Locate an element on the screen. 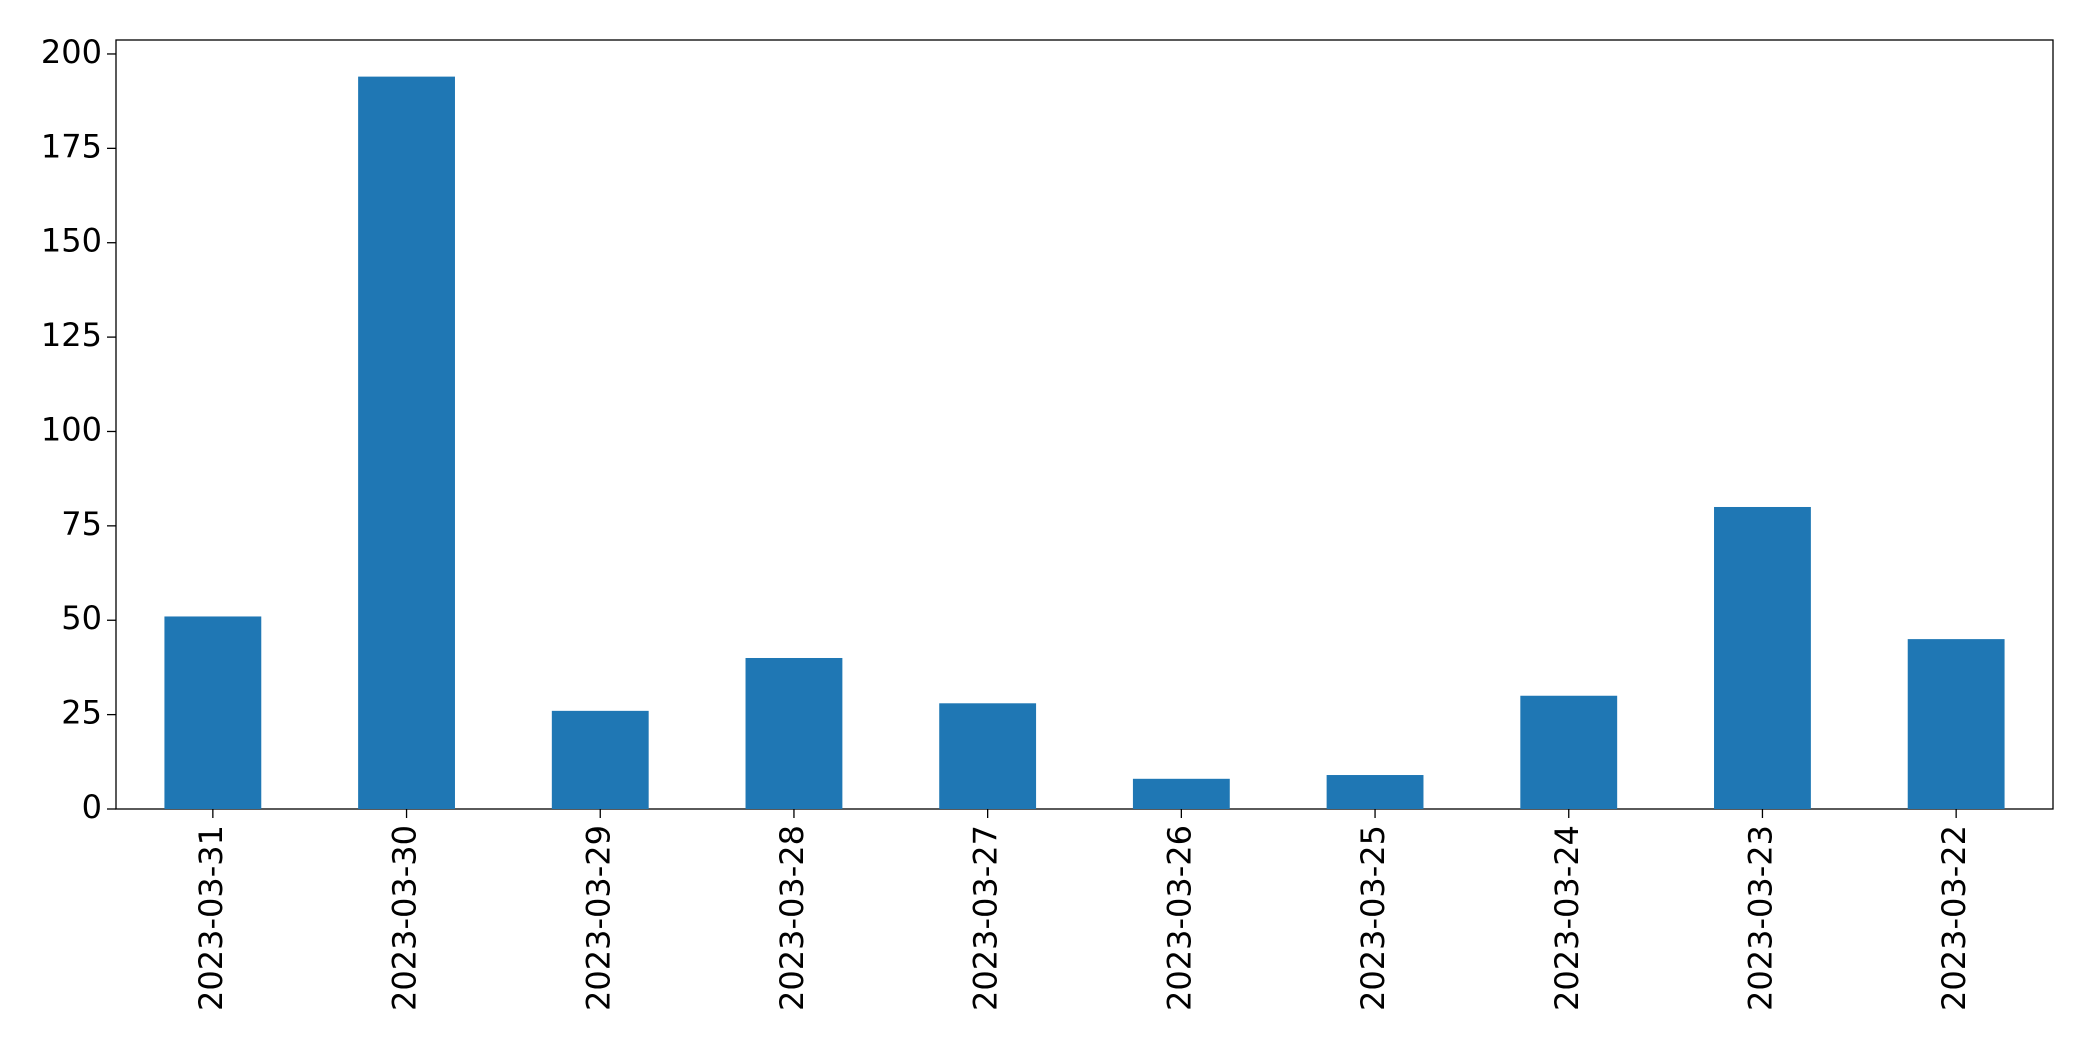  y-tick-label: 50 is located at coordinates (81, 618).